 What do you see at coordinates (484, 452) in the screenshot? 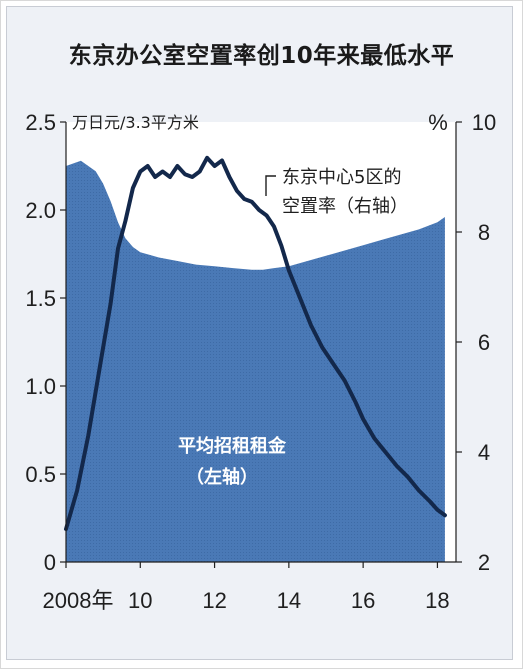
I see `right-tick-label: 4` at bounding box center [484, 452].